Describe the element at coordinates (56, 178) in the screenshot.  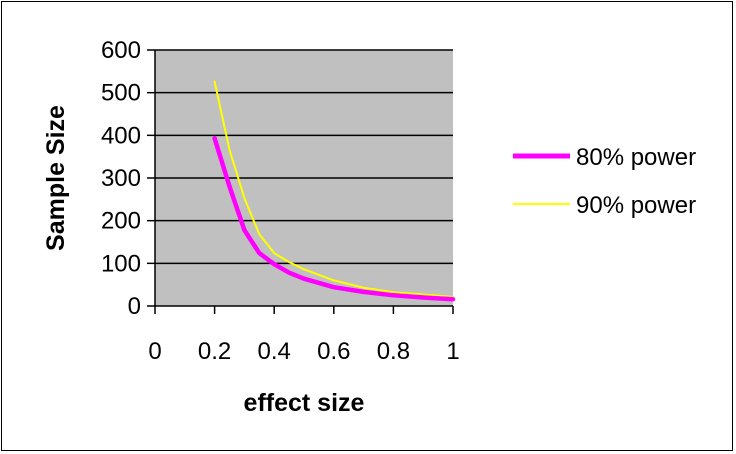
I see `y-axis-title: Sample Size` at that location.